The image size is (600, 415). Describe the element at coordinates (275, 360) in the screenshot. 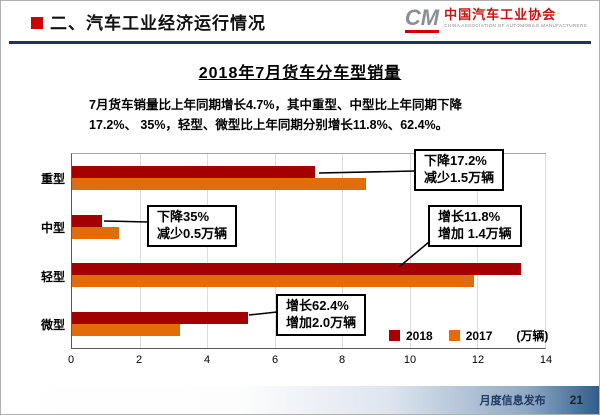

I see `x-tick-6: 6` at that location.